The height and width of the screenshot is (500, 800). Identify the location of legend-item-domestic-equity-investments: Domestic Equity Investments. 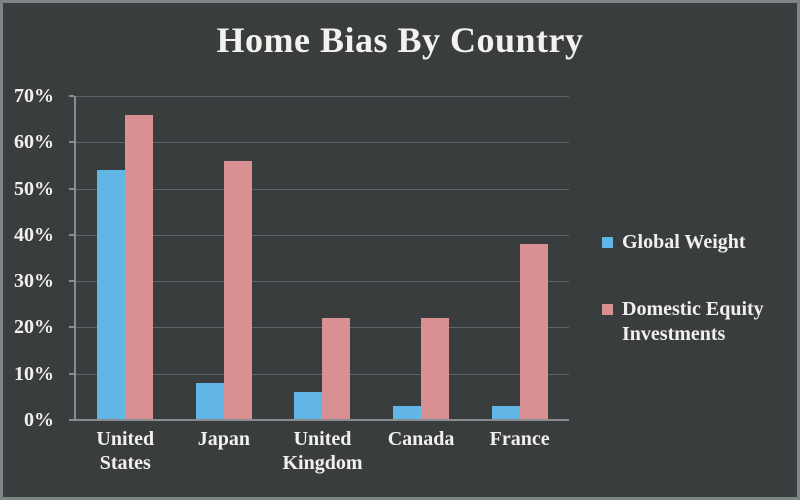
(698, 322).